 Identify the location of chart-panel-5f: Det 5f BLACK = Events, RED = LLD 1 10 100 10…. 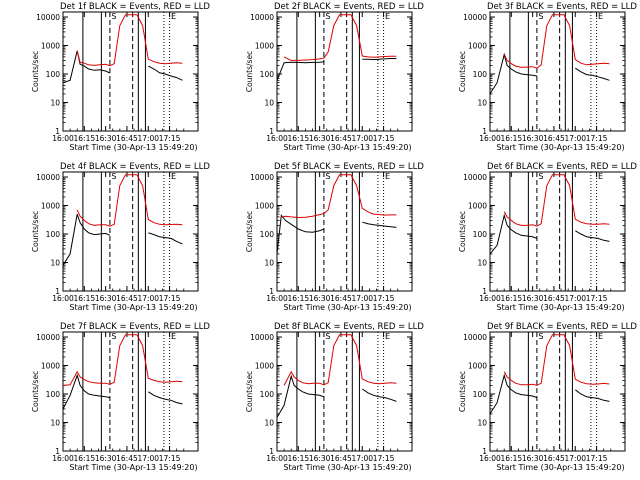
(334, 237).